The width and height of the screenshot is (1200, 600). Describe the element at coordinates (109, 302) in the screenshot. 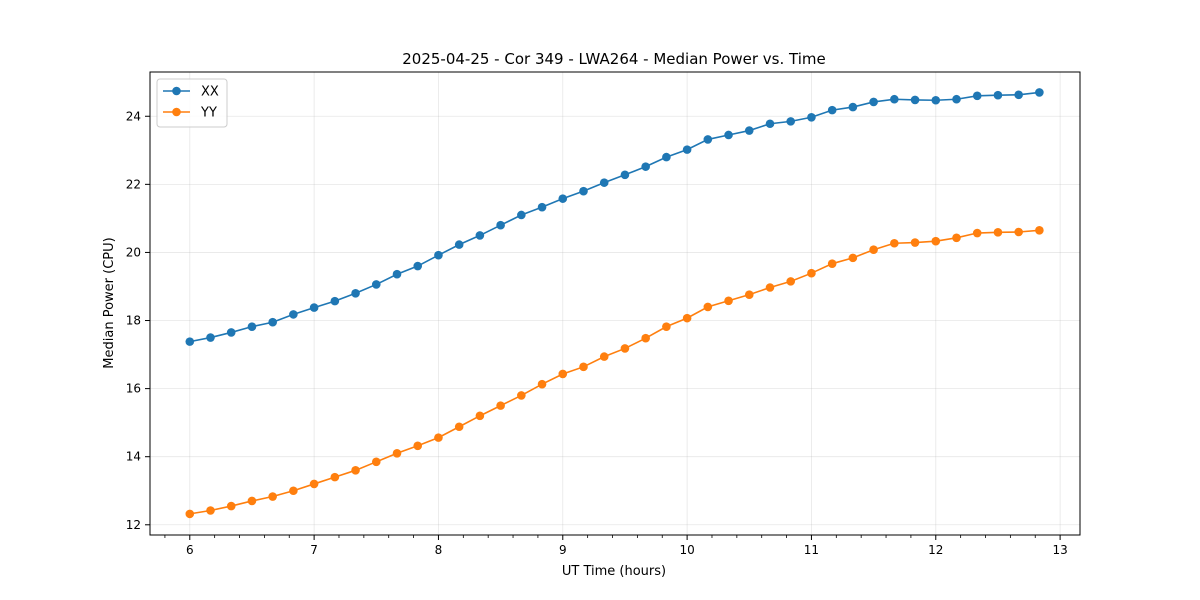

I see `y-axis-label: Median Power (CPU)` at that location.